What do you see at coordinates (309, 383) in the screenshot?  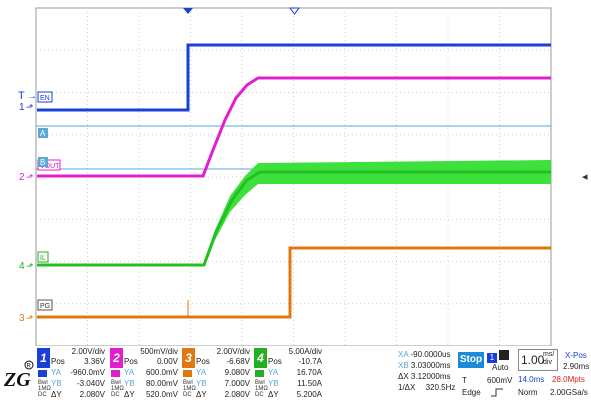 I see `yb-value: 11.50A` at bounding box center [309, 383].